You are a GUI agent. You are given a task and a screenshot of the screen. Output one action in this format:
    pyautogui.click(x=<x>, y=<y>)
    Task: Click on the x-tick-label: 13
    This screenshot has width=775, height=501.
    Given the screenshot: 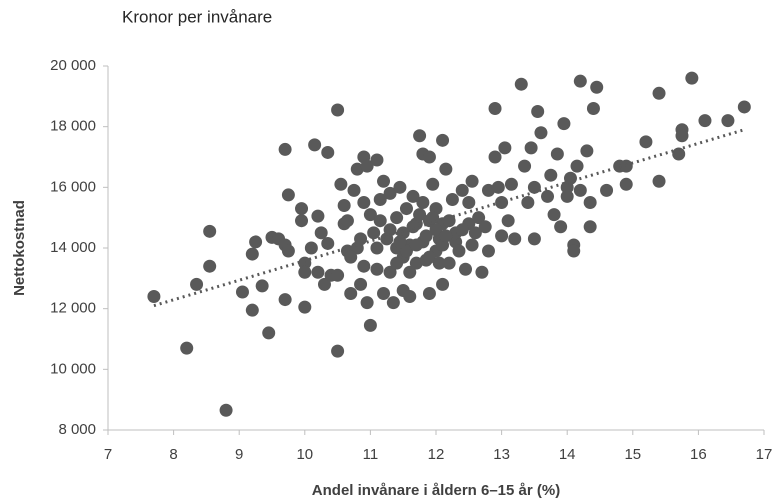 What is the action you would take?
    pyautogui.click(x=501, y=454)
    